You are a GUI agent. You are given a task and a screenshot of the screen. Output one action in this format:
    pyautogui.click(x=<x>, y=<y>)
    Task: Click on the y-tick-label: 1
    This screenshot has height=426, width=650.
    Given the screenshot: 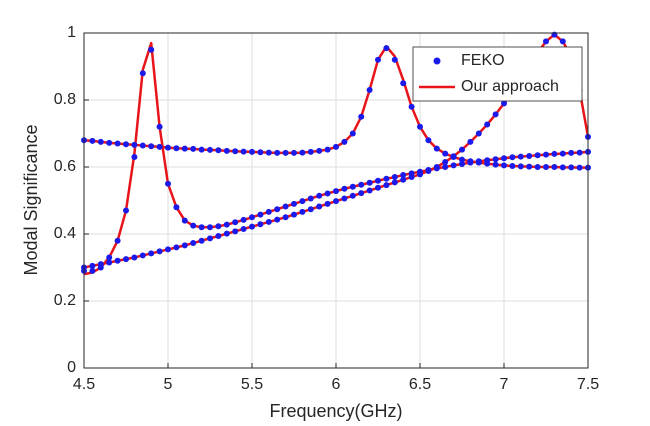 What is the action you would take?
    pyautogui.click(x=71, y=32)
    